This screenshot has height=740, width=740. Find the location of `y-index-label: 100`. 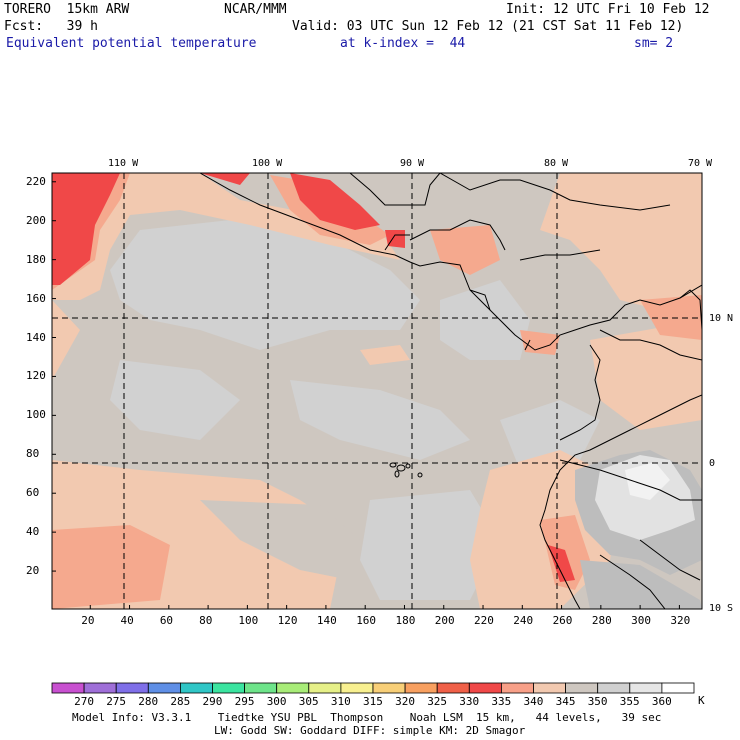

y-index-label: 100 is located at coordinates (36, 415).